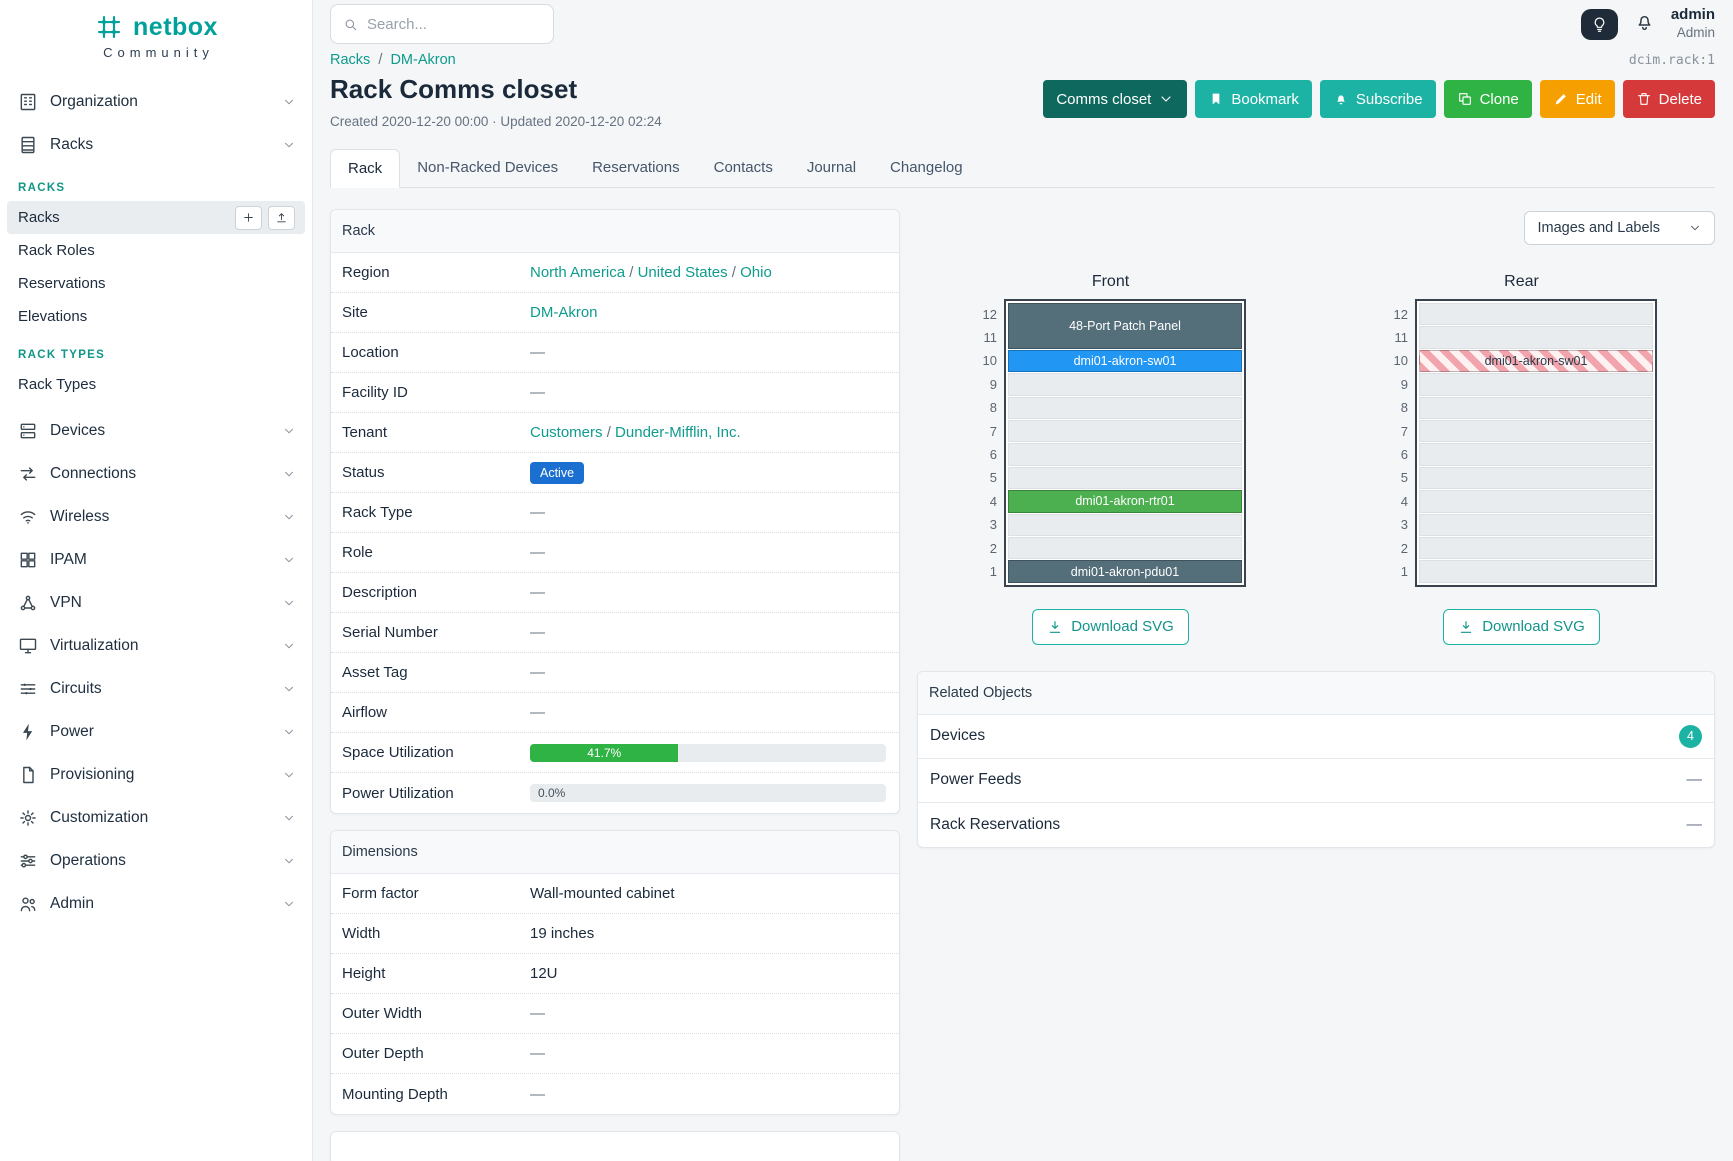 The height and width of the screenshot is (1161, 1733). What do you see at coordinates (564, 312) in the screenshot?
I see `site-link: DM-Akron` at bounding box center [564, 312].